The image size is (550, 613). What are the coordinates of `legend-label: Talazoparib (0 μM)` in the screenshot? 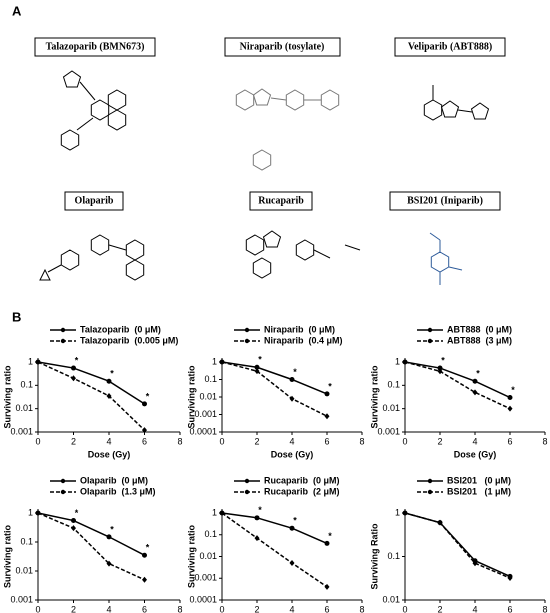 It's located at (120, 329).